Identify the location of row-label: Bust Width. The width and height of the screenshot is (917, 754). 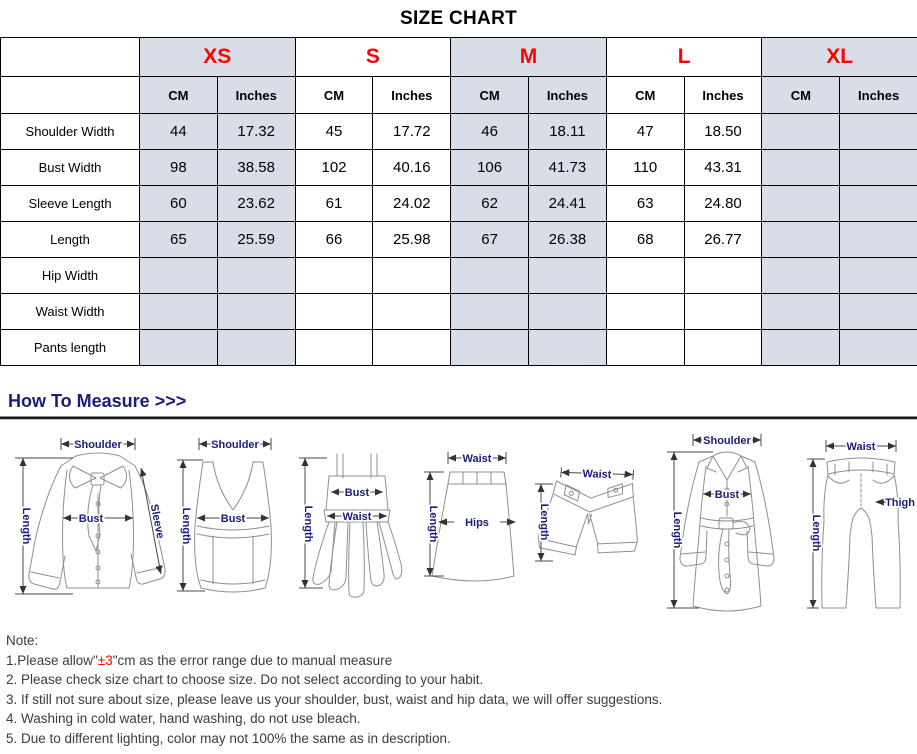
(70, 167).